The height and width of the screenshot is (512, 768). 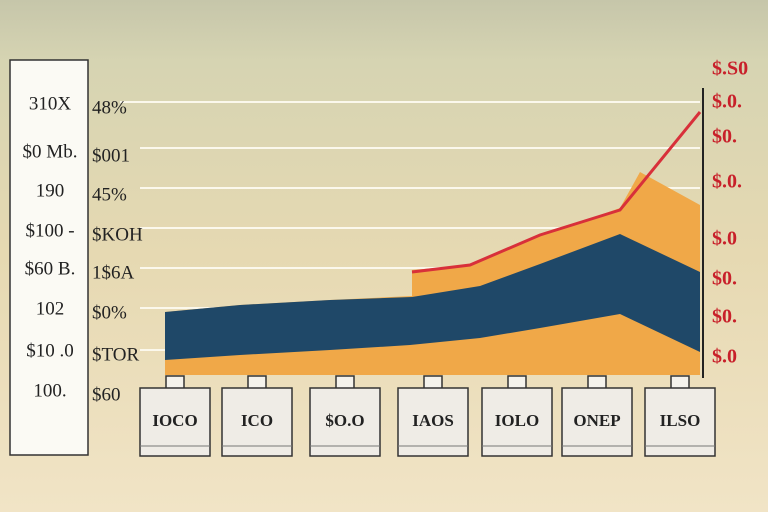 I want to click on middle-label: $001, so click(x=111, y=155).